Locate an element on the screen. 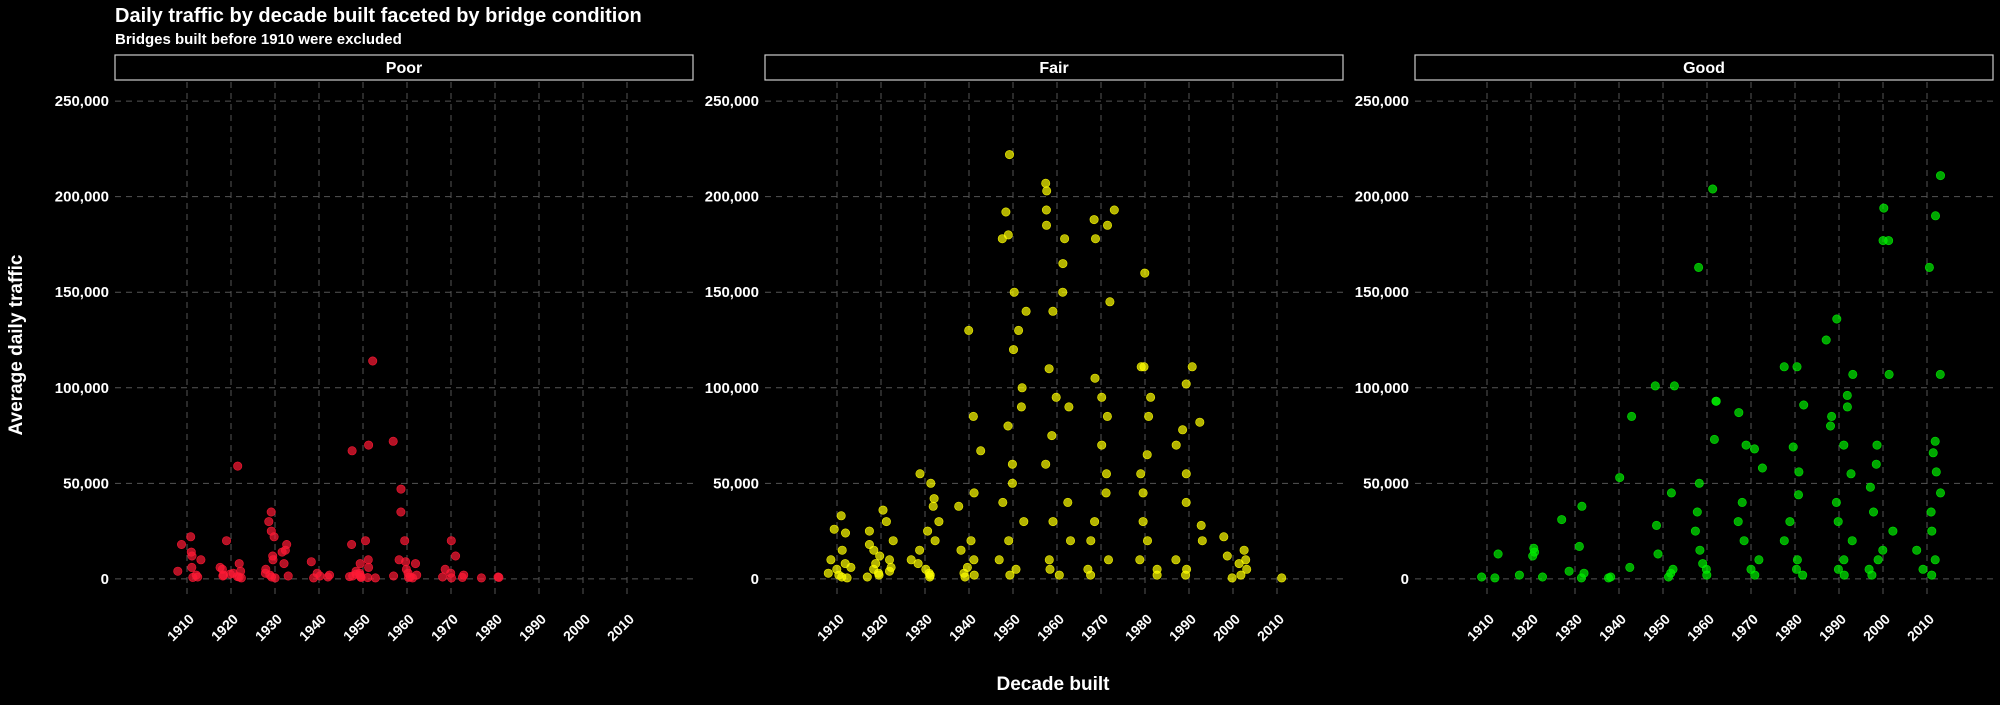 The height and width of the screenshot is (705, 2000). x-tick-label: 1910 is located at coordinates (1480, 627).